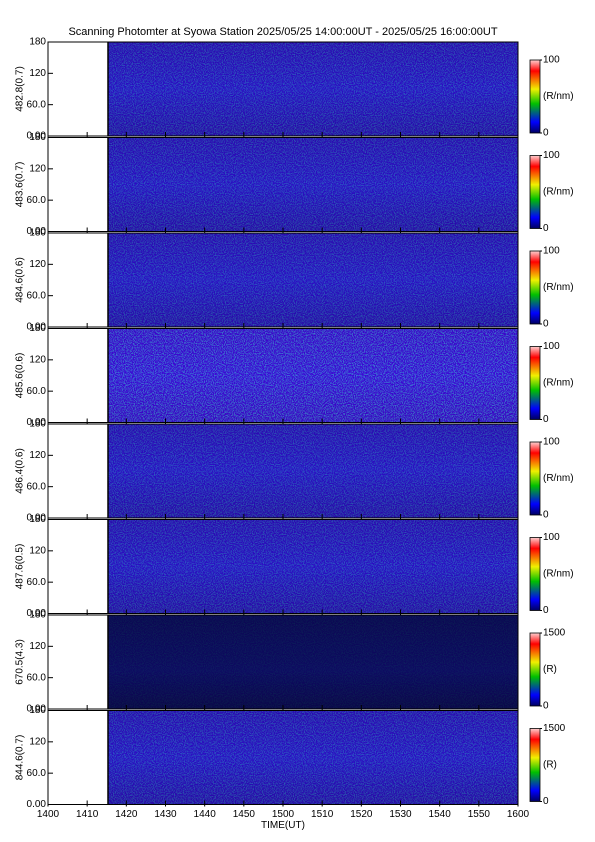  What do you see at coordinates (479, 814) in the screenshot?
I see `x-tick-label: 1550` at bounding box center [479, 814].